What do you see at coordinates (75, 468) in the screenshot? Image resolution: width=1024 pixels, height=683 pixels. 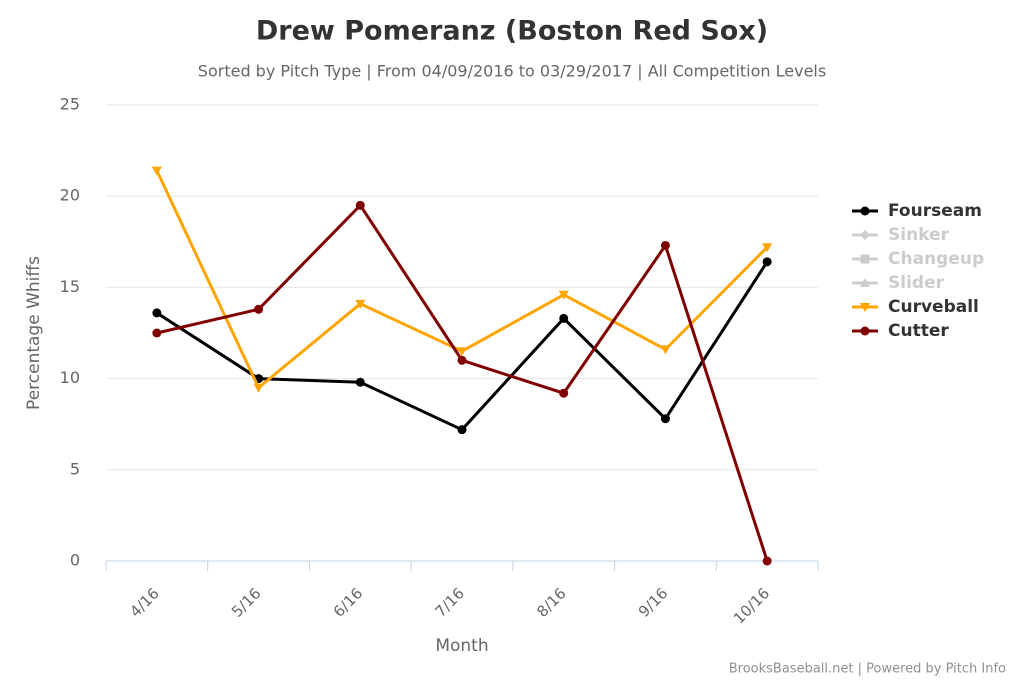 I see `y-tick-label: 5` at bounding box center [75, 468].